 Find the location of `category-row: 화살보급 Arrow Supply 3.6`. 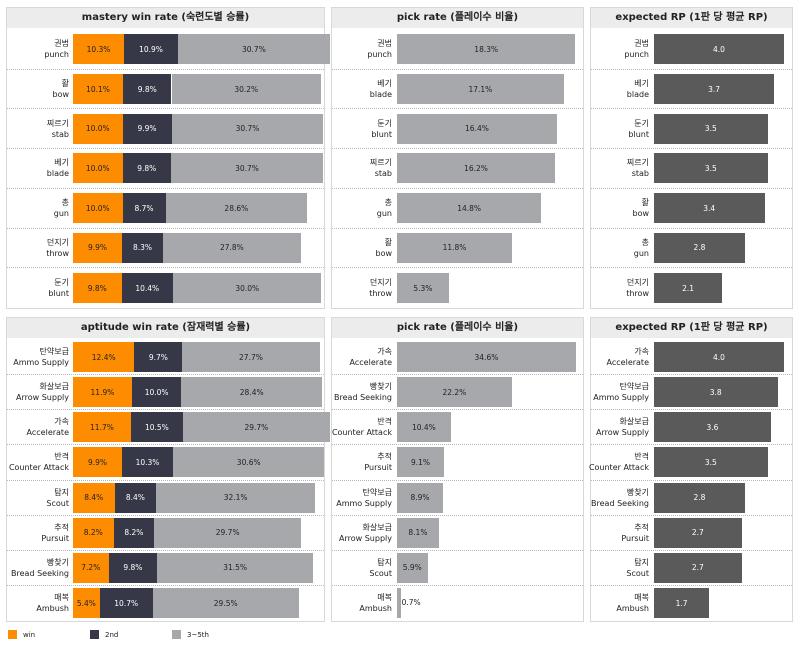

category-row: 화살보급 Arrow Supply 3.6 is located at coordinates (691, 428).